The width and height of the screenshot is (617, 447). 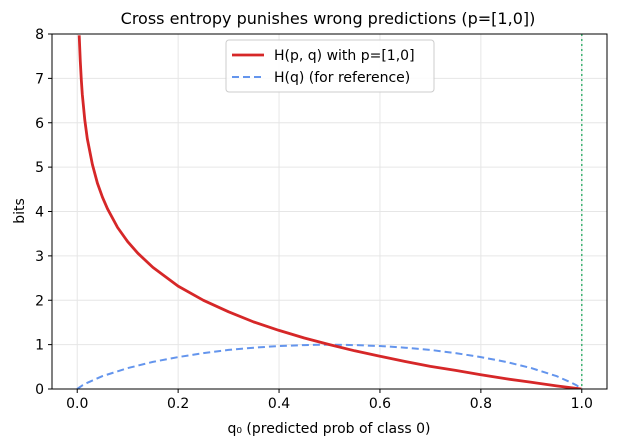 I want to click on x-tick-label: 0.4, so click(x=279, y=404).